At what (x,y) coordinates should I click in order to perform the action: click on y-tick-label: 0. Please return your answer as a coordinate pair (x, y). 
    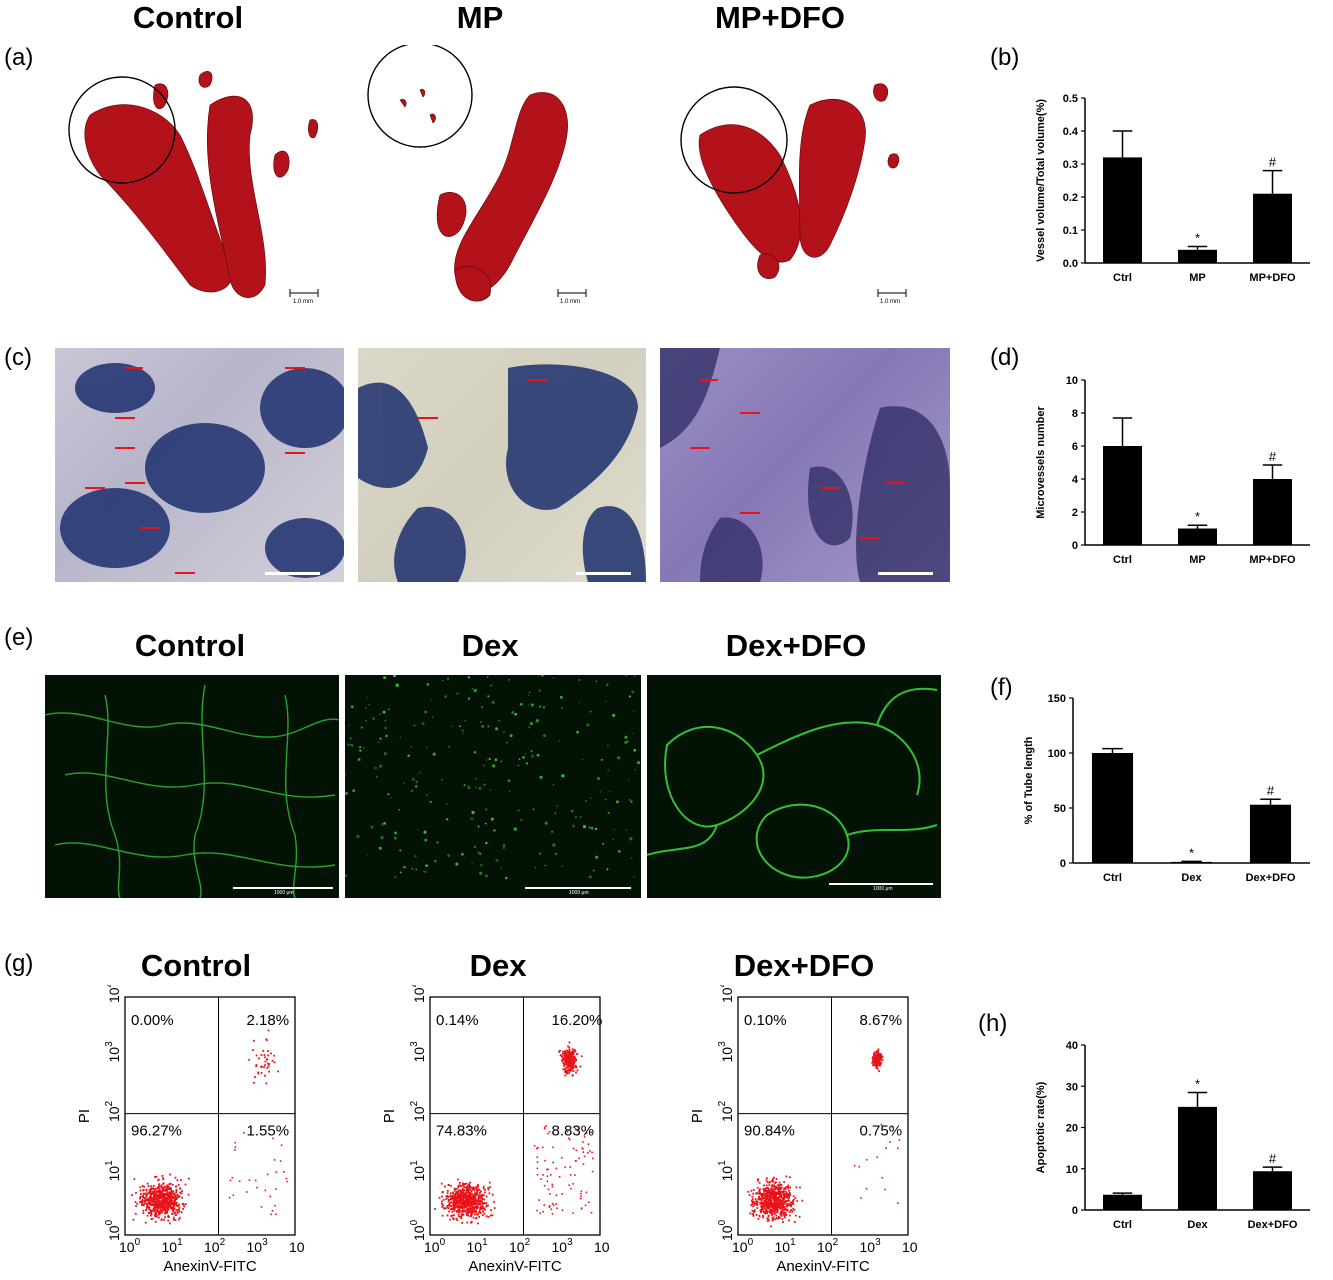
    Looking at the image, I should click on (1075, 1211).